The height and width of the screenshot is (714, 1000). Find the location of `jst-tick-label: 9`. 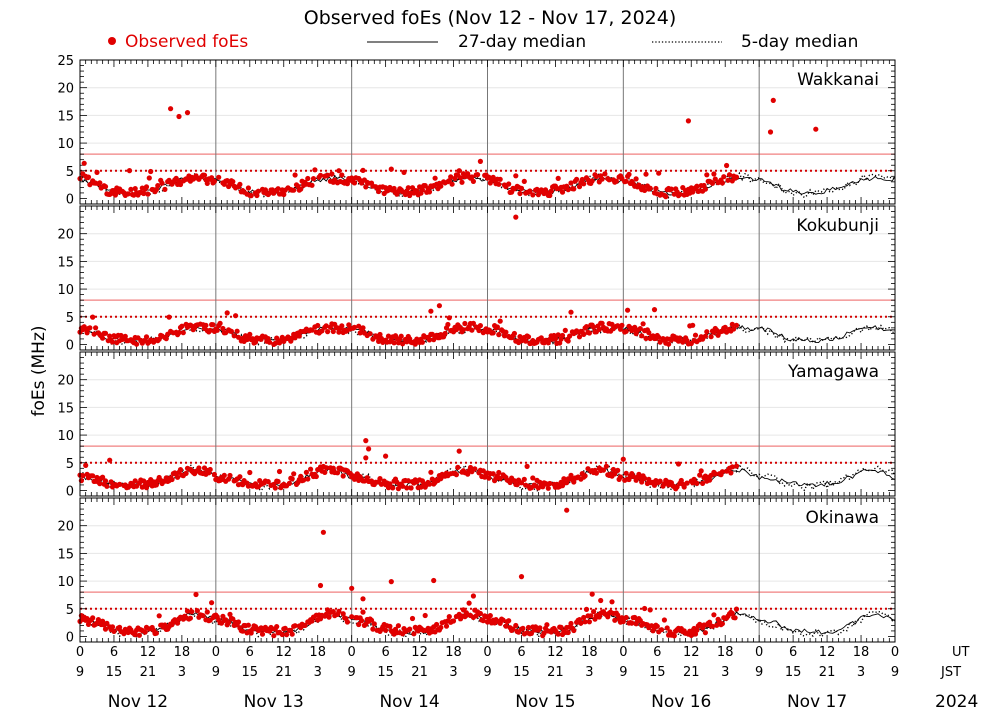

jst-tick-label: 9 is located at coordinates (895, 672).